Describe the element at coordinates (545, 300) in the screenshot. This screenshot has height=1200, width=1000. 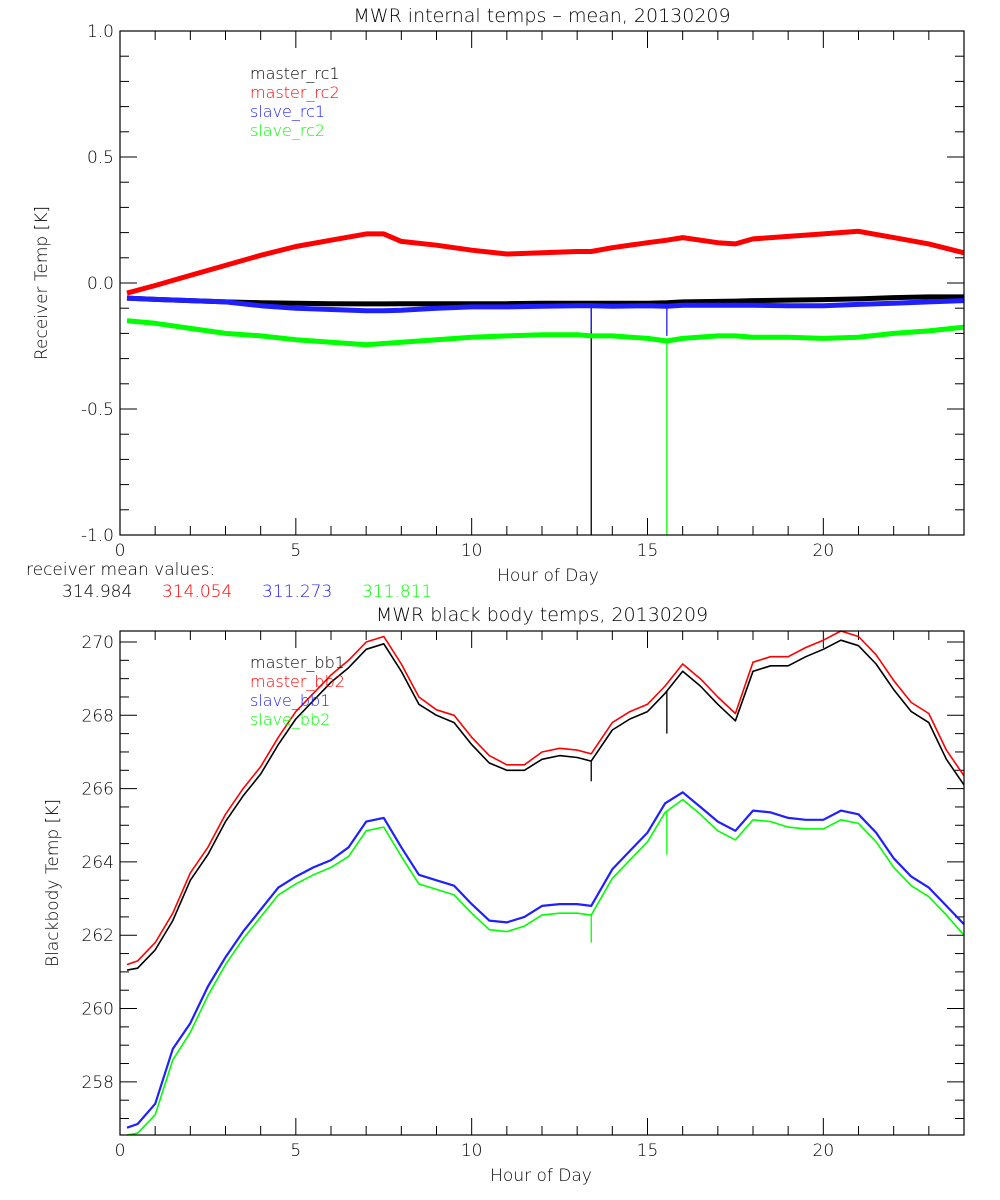
I see `series-line-master-rc1` at that location.